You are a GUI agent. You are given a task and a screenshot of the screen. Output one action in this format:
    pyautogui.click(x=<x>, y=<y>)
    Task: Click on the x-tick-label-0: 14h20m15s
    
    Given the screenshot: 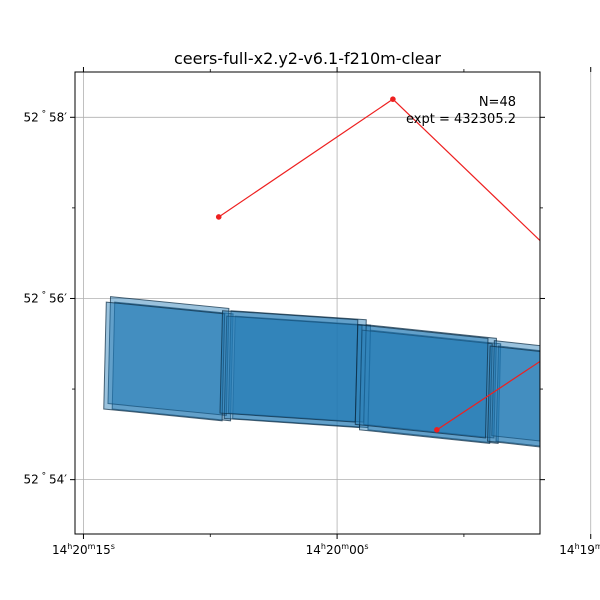 What is the action you would take?
    pyautogui.click(x=83, y=549)
    